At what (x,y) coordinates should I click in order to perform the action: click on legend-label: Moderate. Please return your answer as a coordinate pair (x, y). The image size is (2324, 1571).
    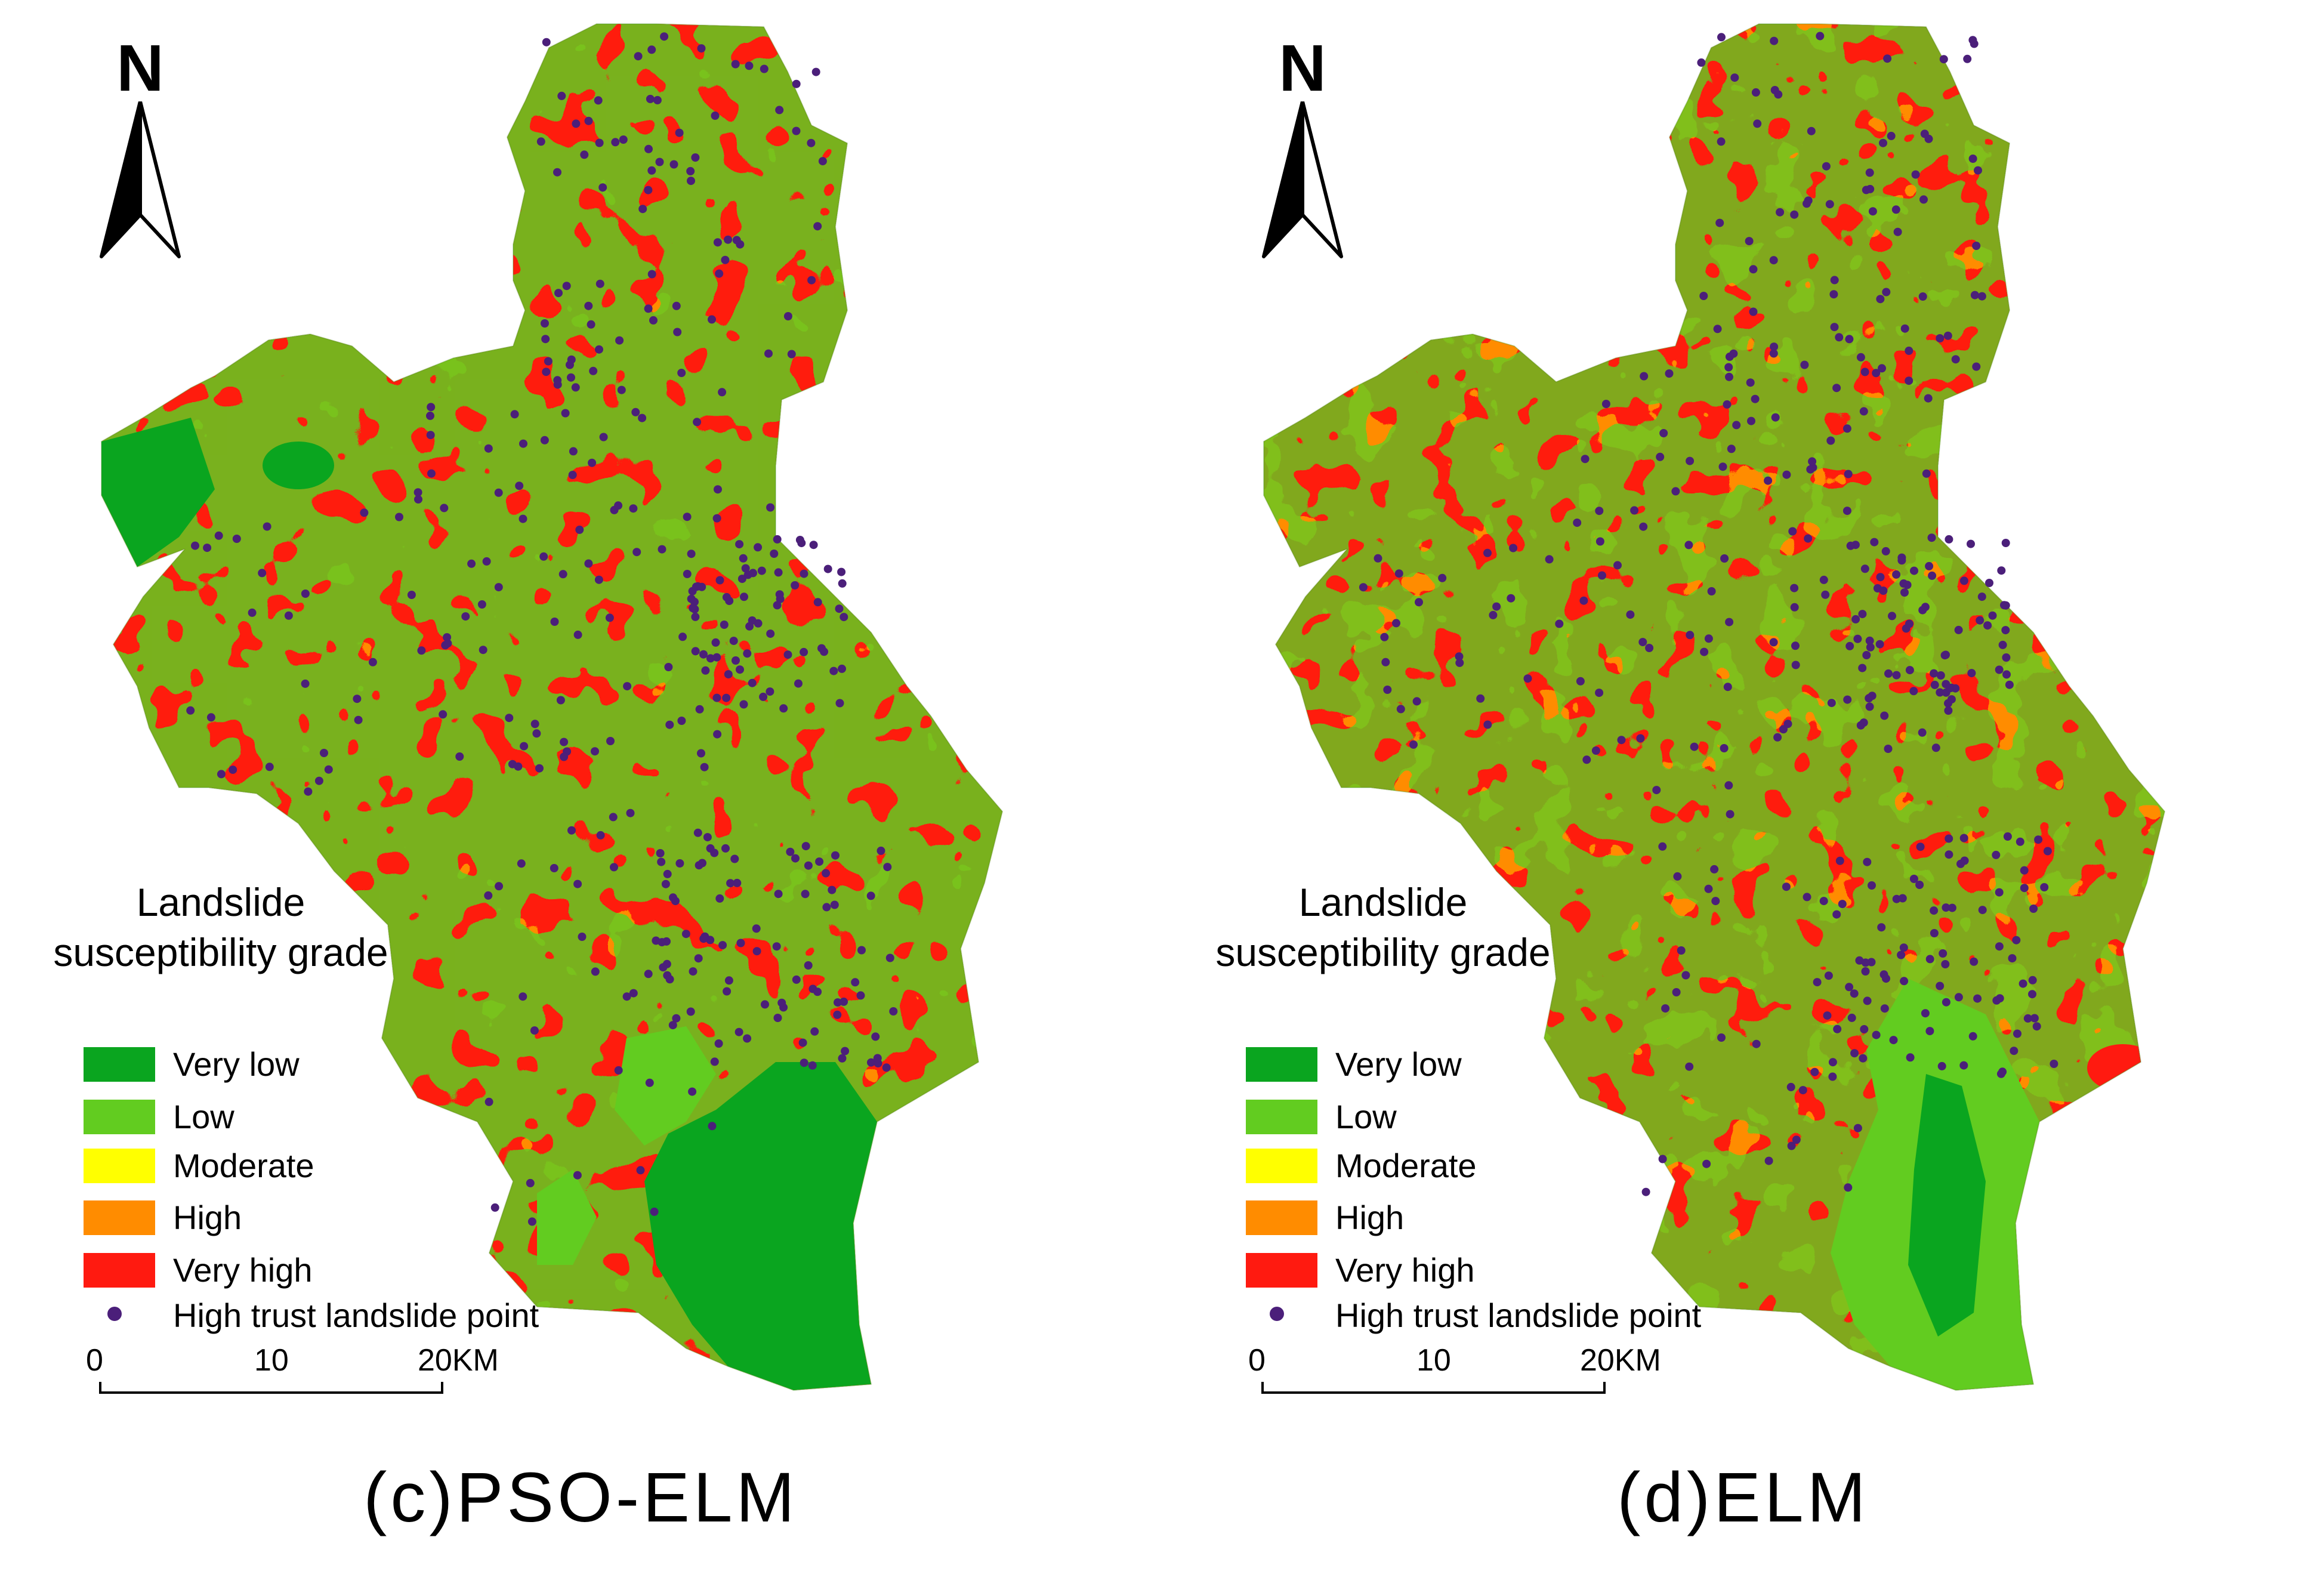
    Looking at the image, I should click on (243, 1165).